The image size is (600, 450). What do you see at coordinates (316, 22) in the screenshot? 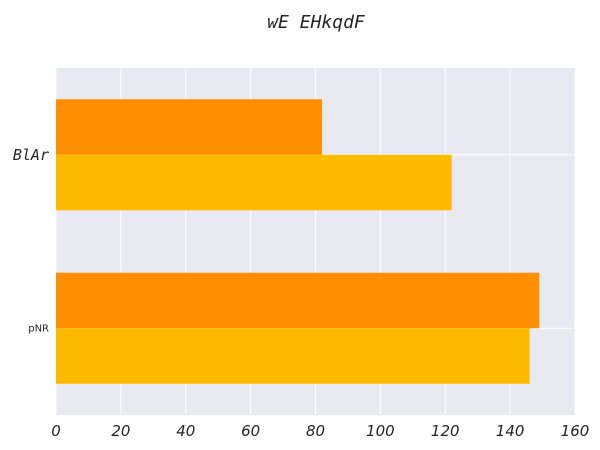
I see `chart-title: wE EHkqdF` at bounding box center [316, 22].